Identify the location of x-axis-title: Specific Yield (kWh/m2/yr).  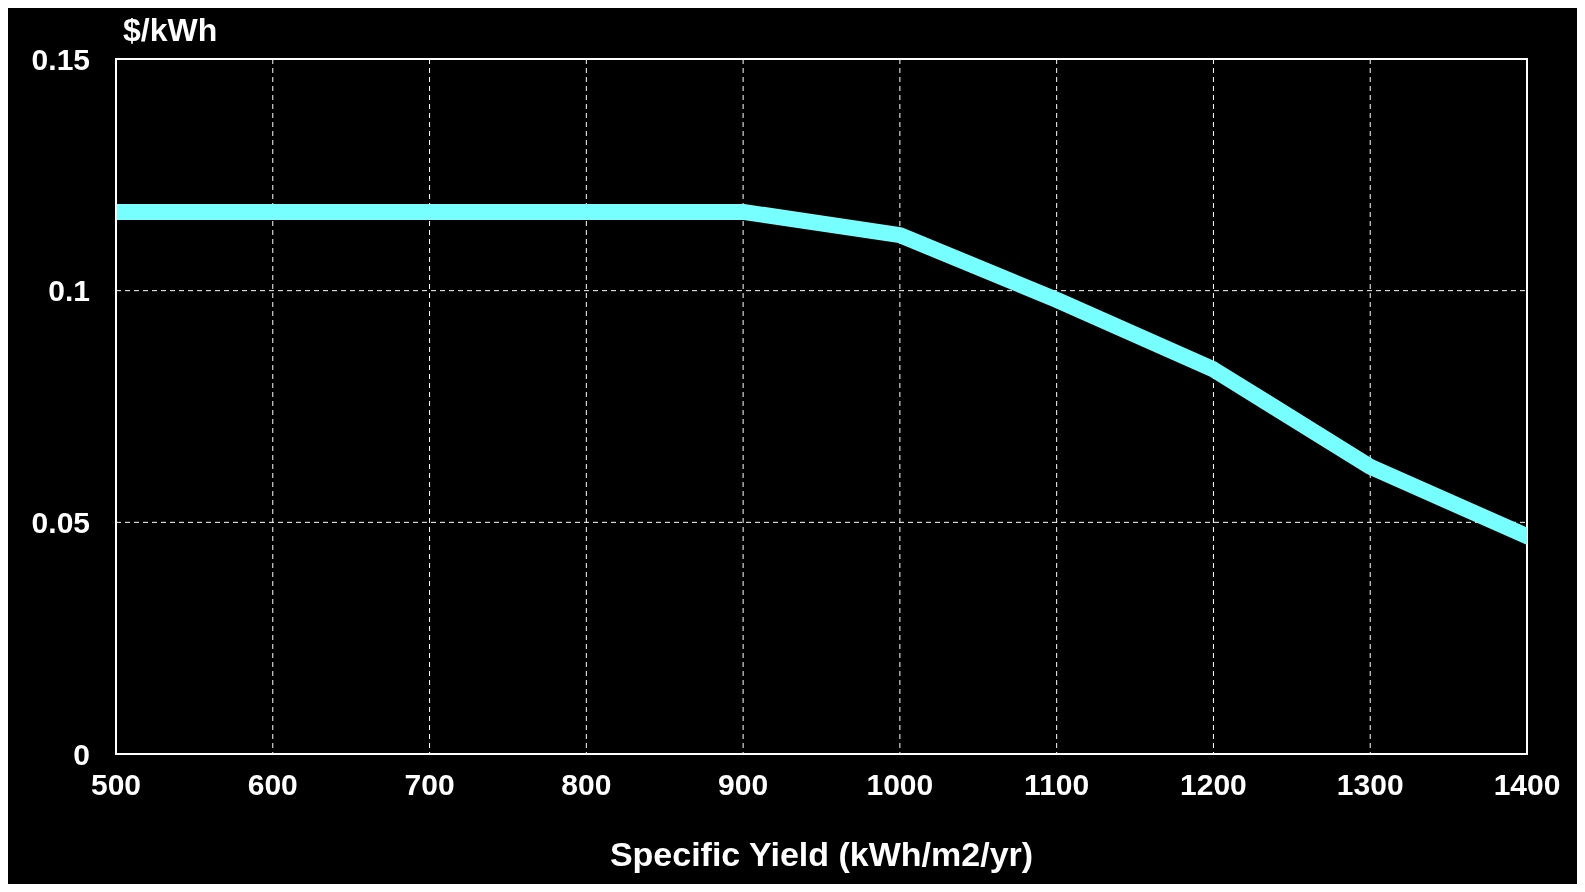
(821, 854).